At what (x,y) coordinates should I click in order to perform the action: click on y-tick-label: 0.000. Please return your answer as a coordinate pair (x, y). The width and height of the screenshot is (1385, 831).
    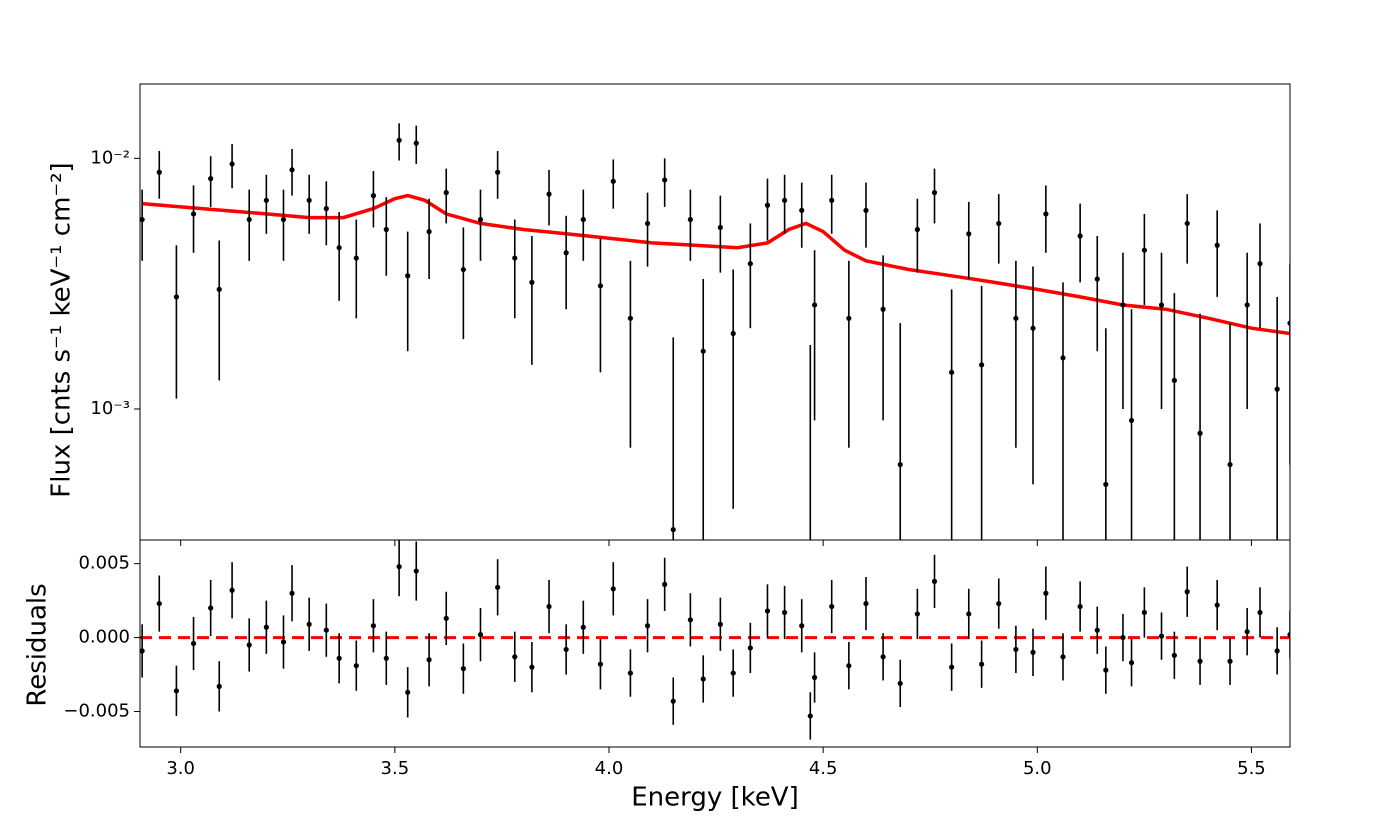
    Looking at the image, I should click on (104, 637).